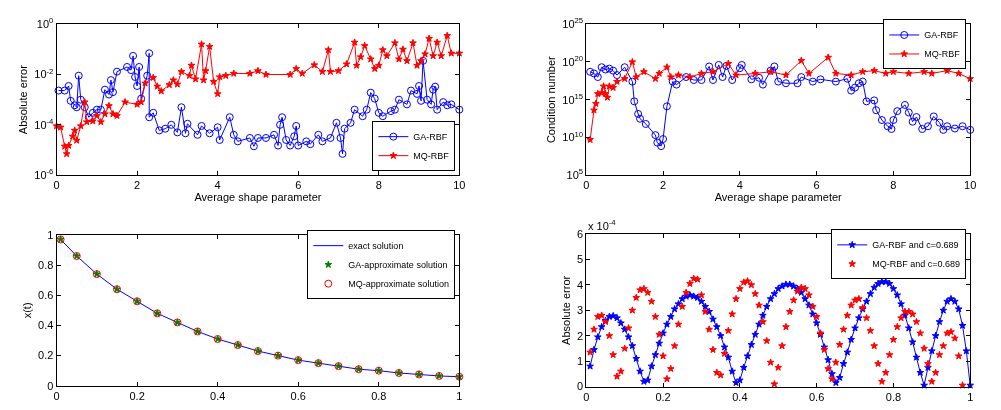  What do you see at coordinates (46, 264) in the screenshot?
I see `y-tick-label: 0.8` at bounding box center [46, 264].